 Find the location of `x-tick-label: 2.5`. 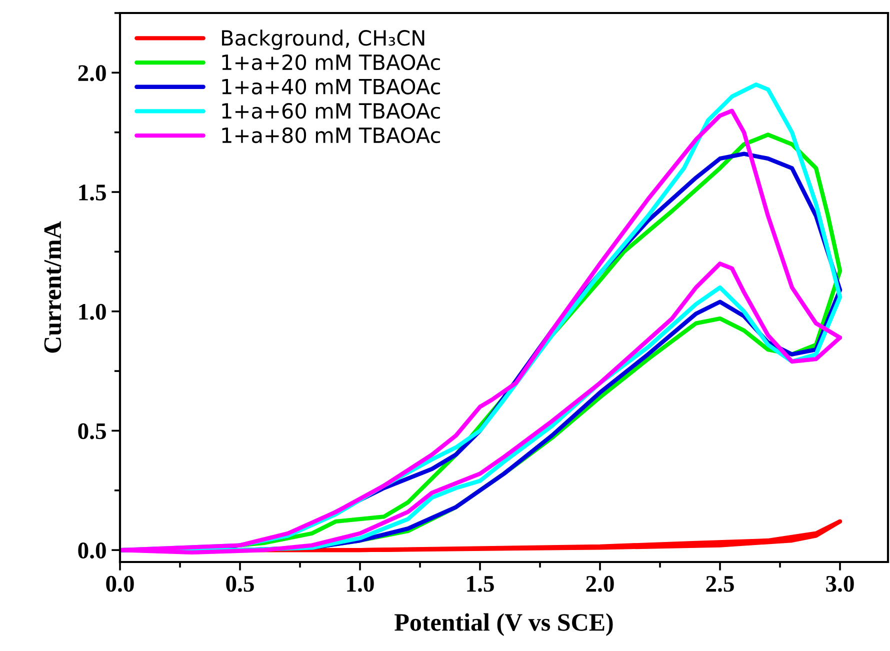

x-tick-label: 2.5 is located at coordinates (720, 584).